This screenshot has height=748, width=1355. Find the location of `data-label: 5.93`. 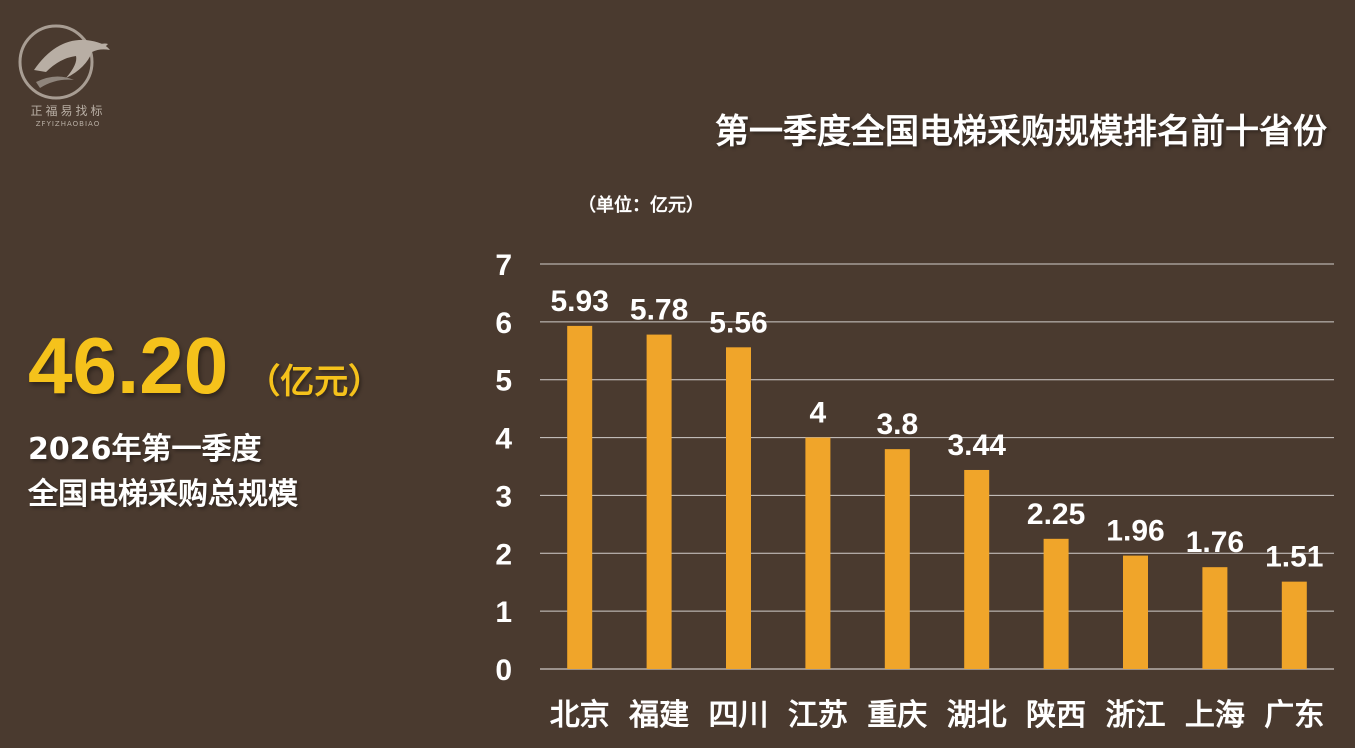

data-label: 5.93 is located at coordinates (580, 301).